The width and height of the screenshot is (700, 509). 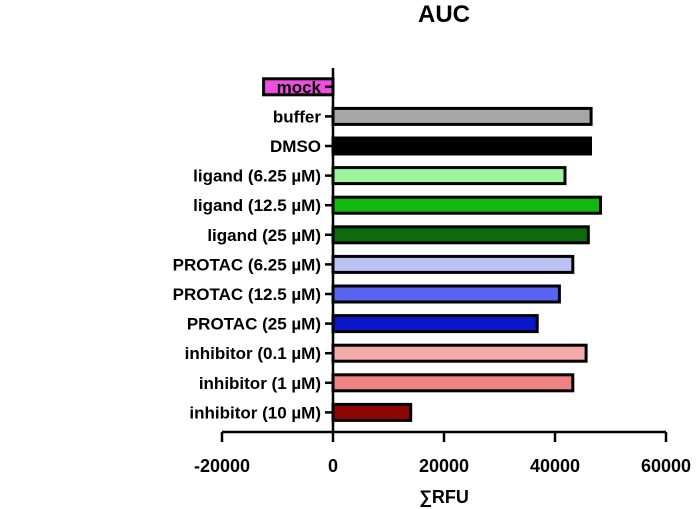 I want to click on category-label: inhibitor (10 µM), so click(x=255, y=412).